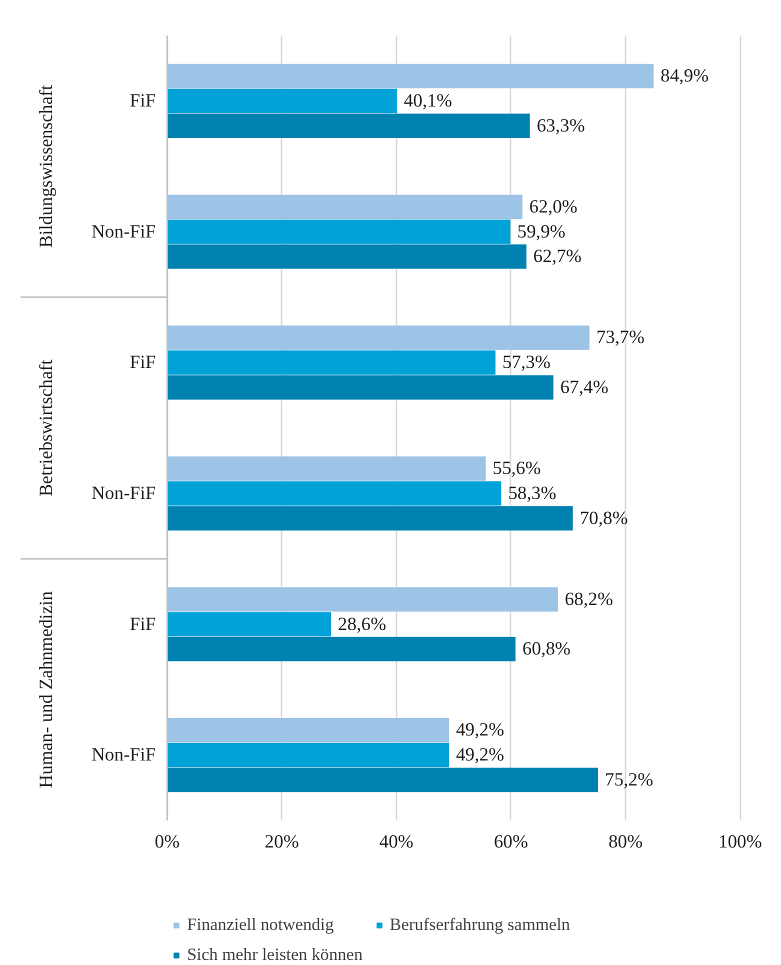 The height and width of the screenshot is (965, 781). Describe the element at coordinates (46, 689) in the screenshot. I see `text: Human- und Zahnmedizin` at that location.